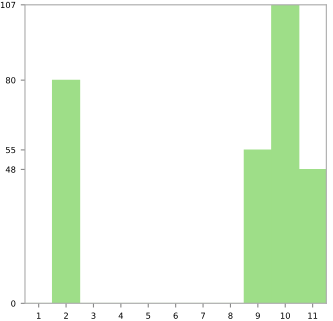 The width and height of the screenshot is (333, 321). Describe the element at coordinates (11, 80) in the screenshot. I see `y-tick-label: 80` at that location.